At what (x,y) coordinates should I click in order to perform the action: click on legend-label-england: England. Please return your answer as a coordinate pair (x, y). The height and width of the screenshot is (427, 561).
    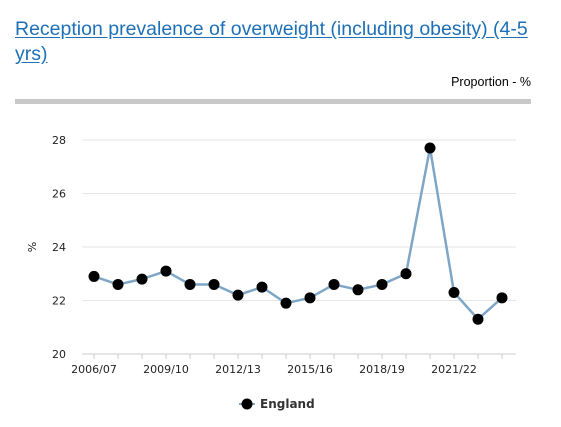
    Looking at the image, I should click on (287, 404).